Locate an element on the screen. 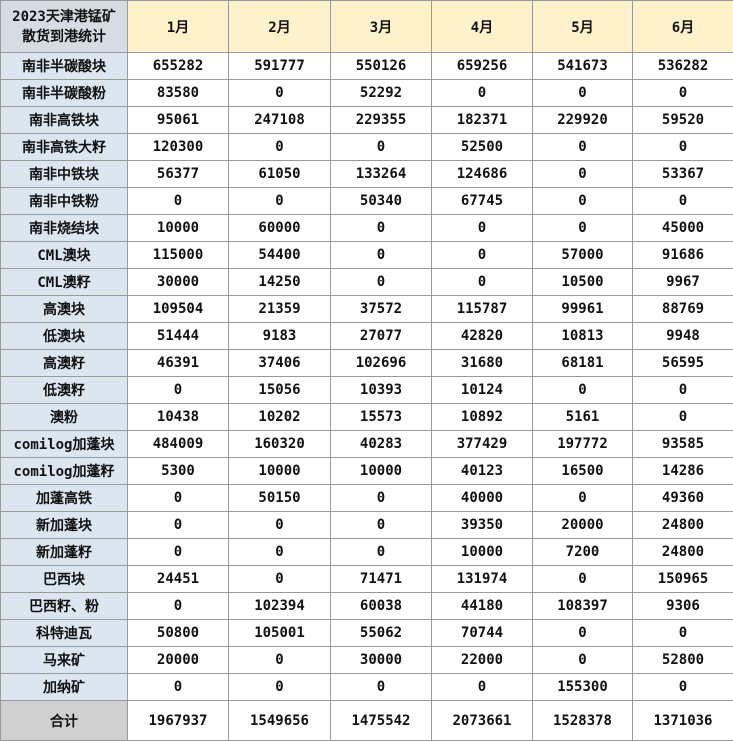 This screenshot has width=733, height=741. row-label: 新加蓬块 is located at coordinates (64, 525).